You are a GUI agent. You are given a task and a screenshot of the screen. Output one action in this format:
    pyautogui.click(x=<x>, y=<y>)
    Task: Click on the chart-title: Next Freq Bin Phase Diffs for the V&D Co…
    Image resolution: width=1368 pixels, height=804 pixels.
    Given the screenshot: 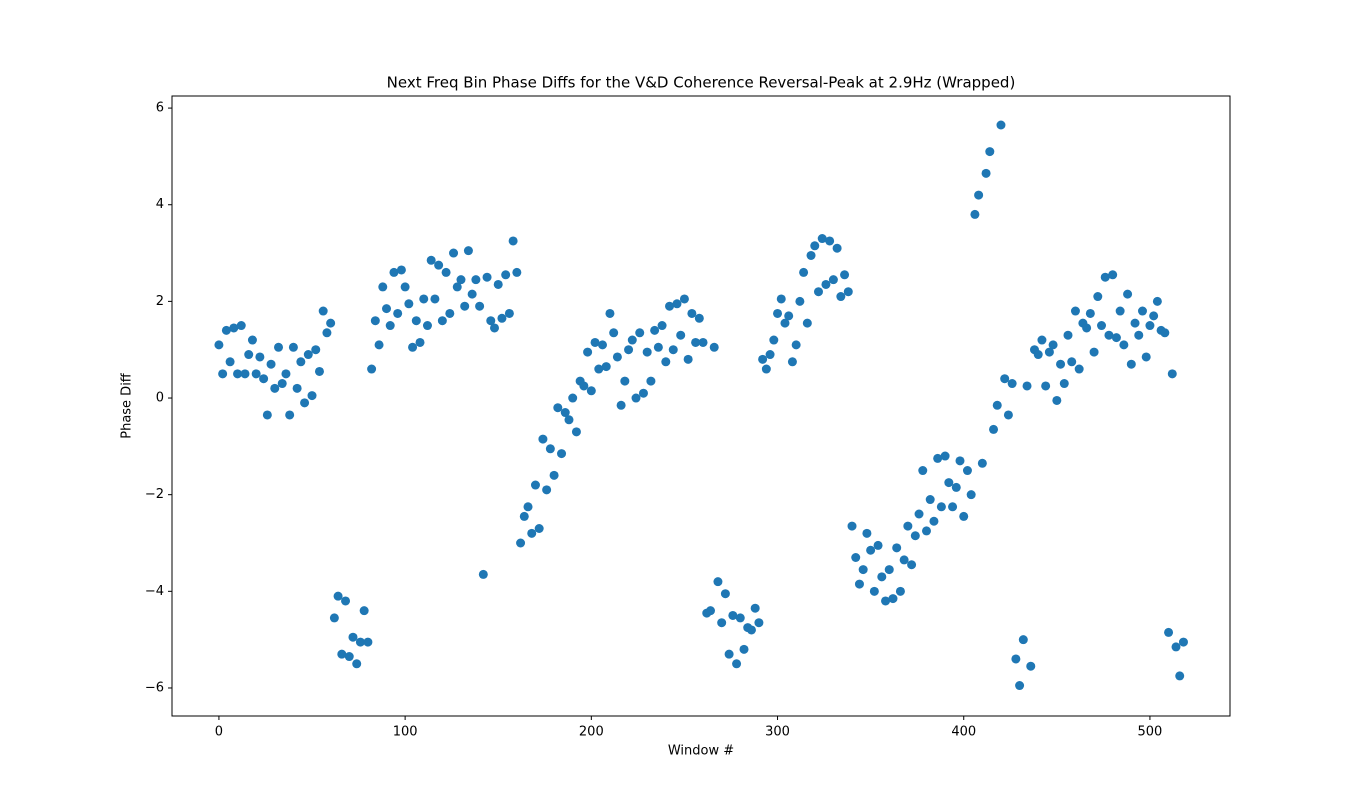 What is the action you would take?
    pyautogui.click(x=701, y=83)
    